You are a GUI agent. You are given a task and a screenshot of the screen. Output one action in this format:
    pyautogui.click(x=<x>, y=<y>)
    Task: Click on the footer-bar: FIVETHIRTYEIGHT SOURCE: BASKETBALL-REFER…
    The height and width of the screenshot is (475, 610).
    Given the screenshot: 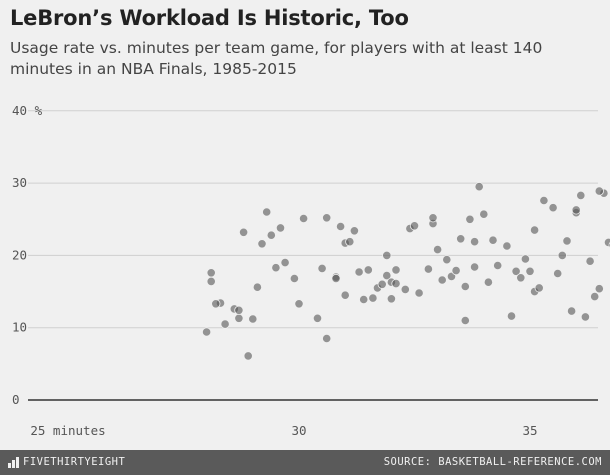 What is the action you would take?
    pyautogui.click(x=305, y=462)
    